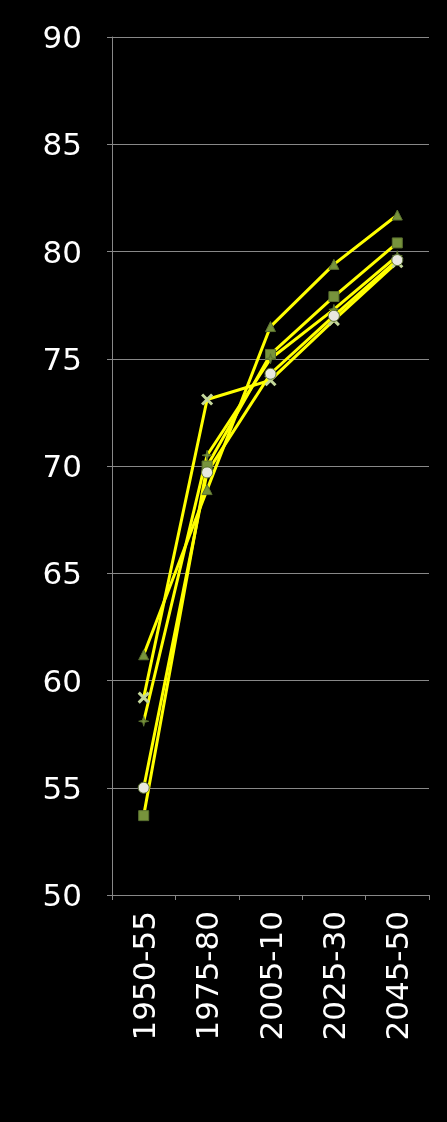 Image resolution: width=447 pixels, height=1122 pixels. I want to click on x-tick-label: 1950-55, so click(143, 976).